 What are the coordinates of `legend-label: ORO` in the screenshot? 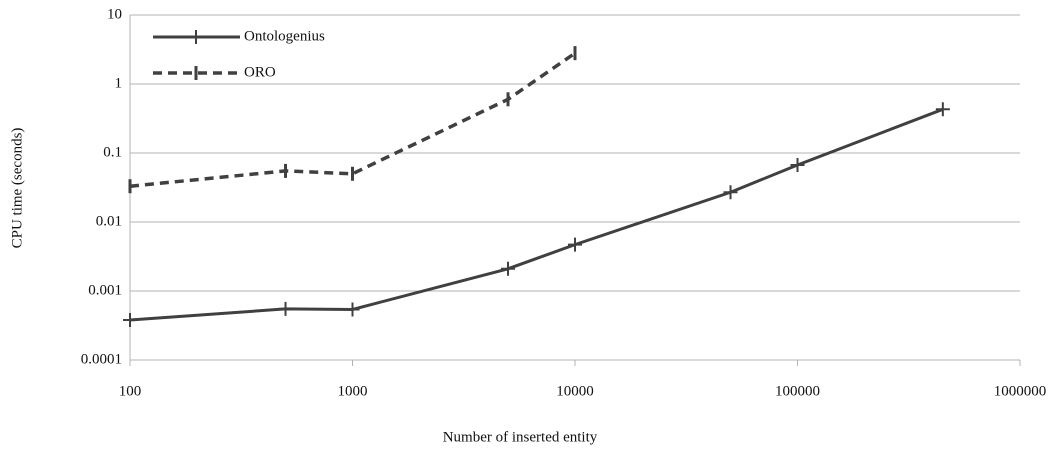 It's located at (260, 72).